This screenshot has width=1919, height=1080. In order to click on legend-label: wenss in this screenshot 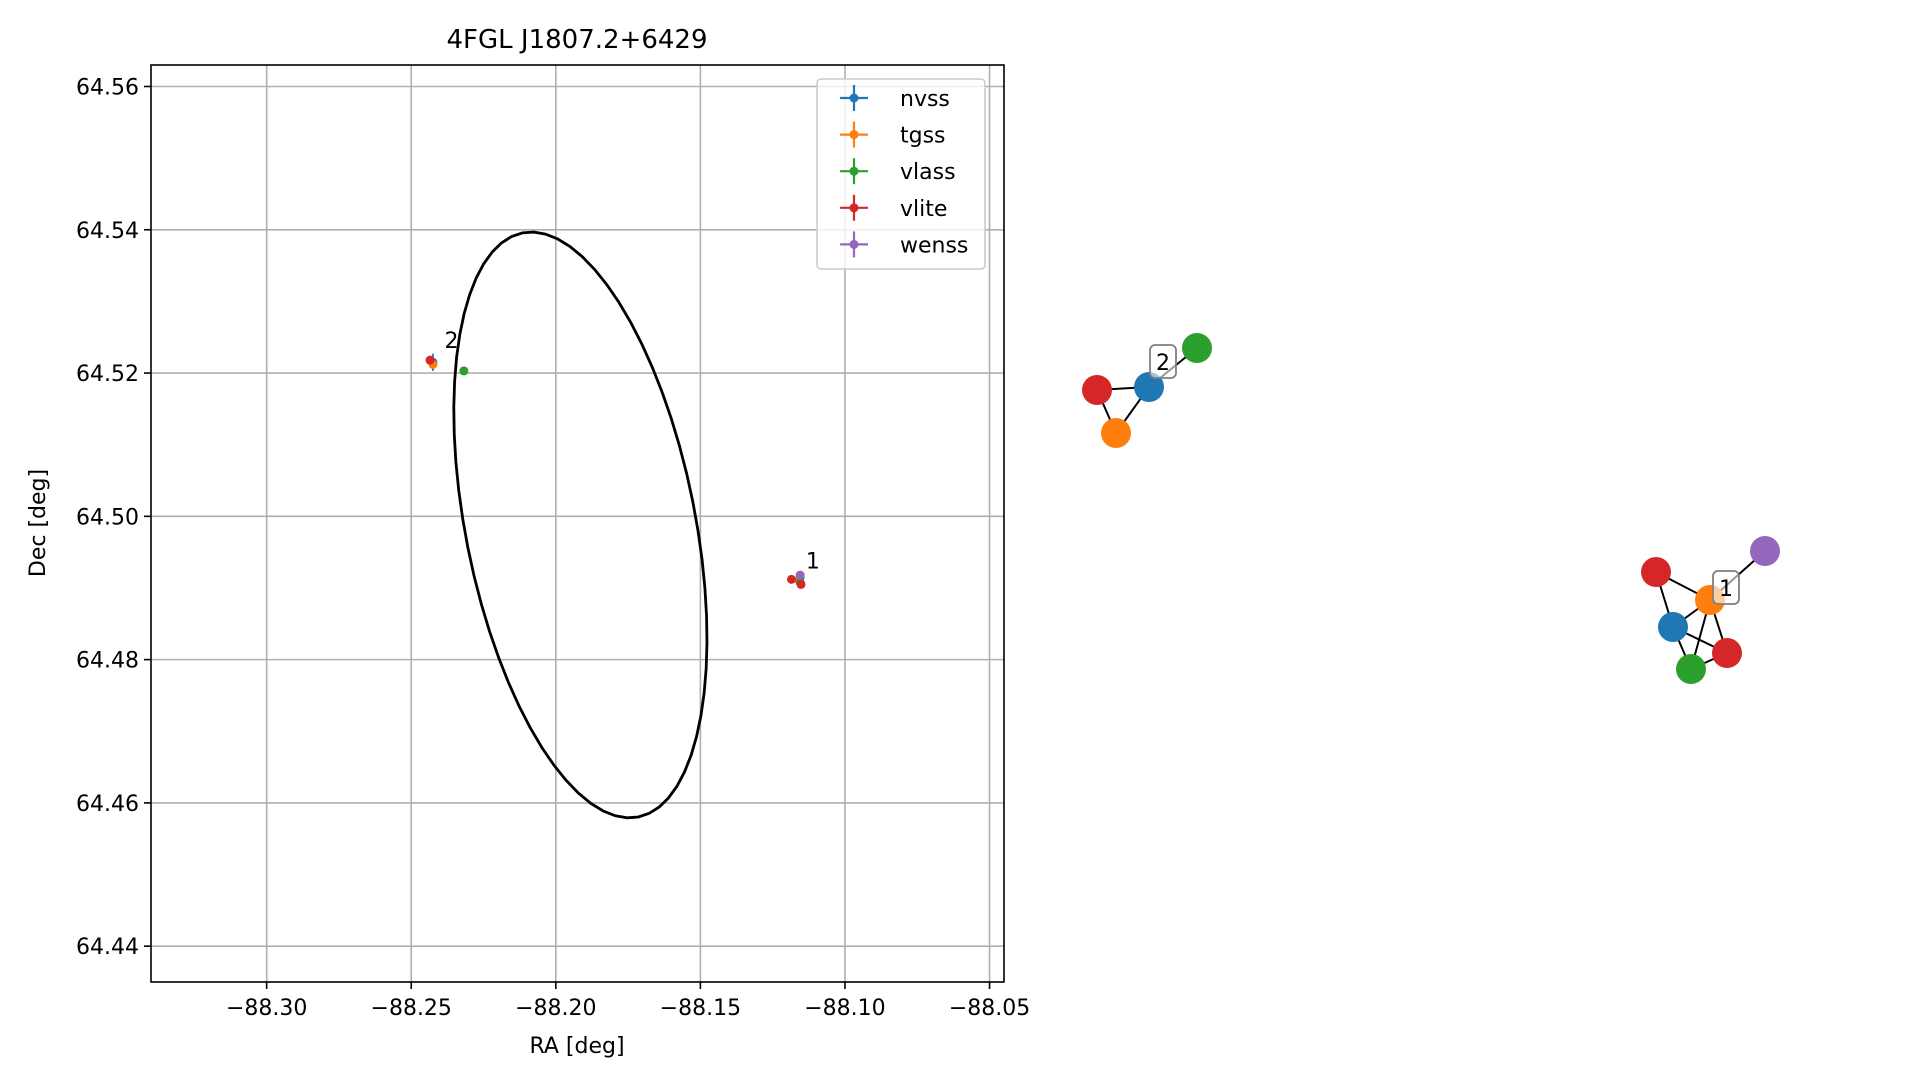, I will do `click(934, 245)`.